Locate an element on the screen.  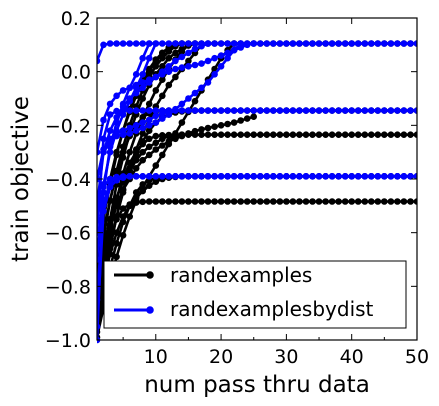
y-tick-label: −0.8 is located at coordinates (68, 287).